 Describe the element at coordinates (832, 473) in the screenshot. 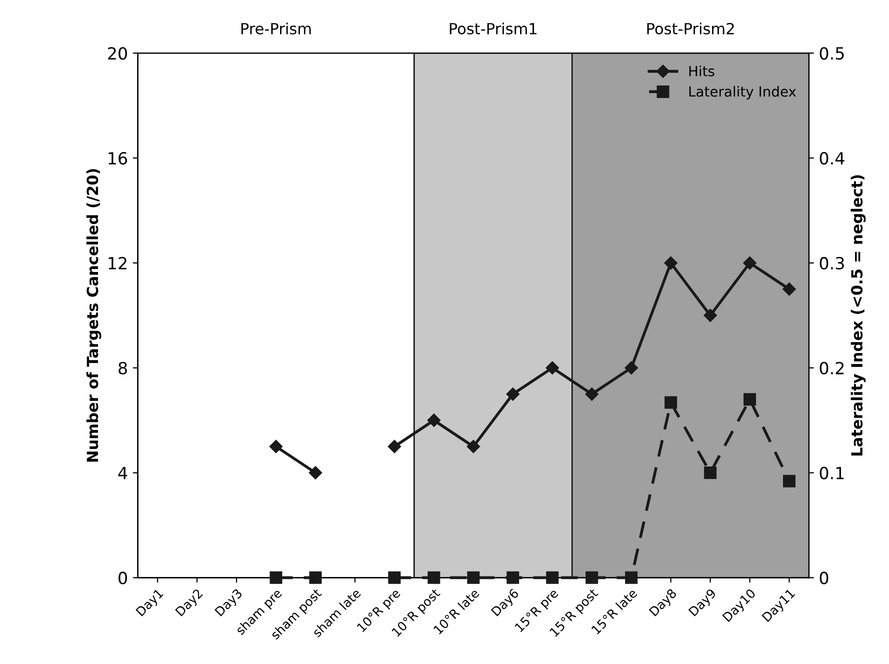

I see `y2-tick-label: 0.1` at that location.